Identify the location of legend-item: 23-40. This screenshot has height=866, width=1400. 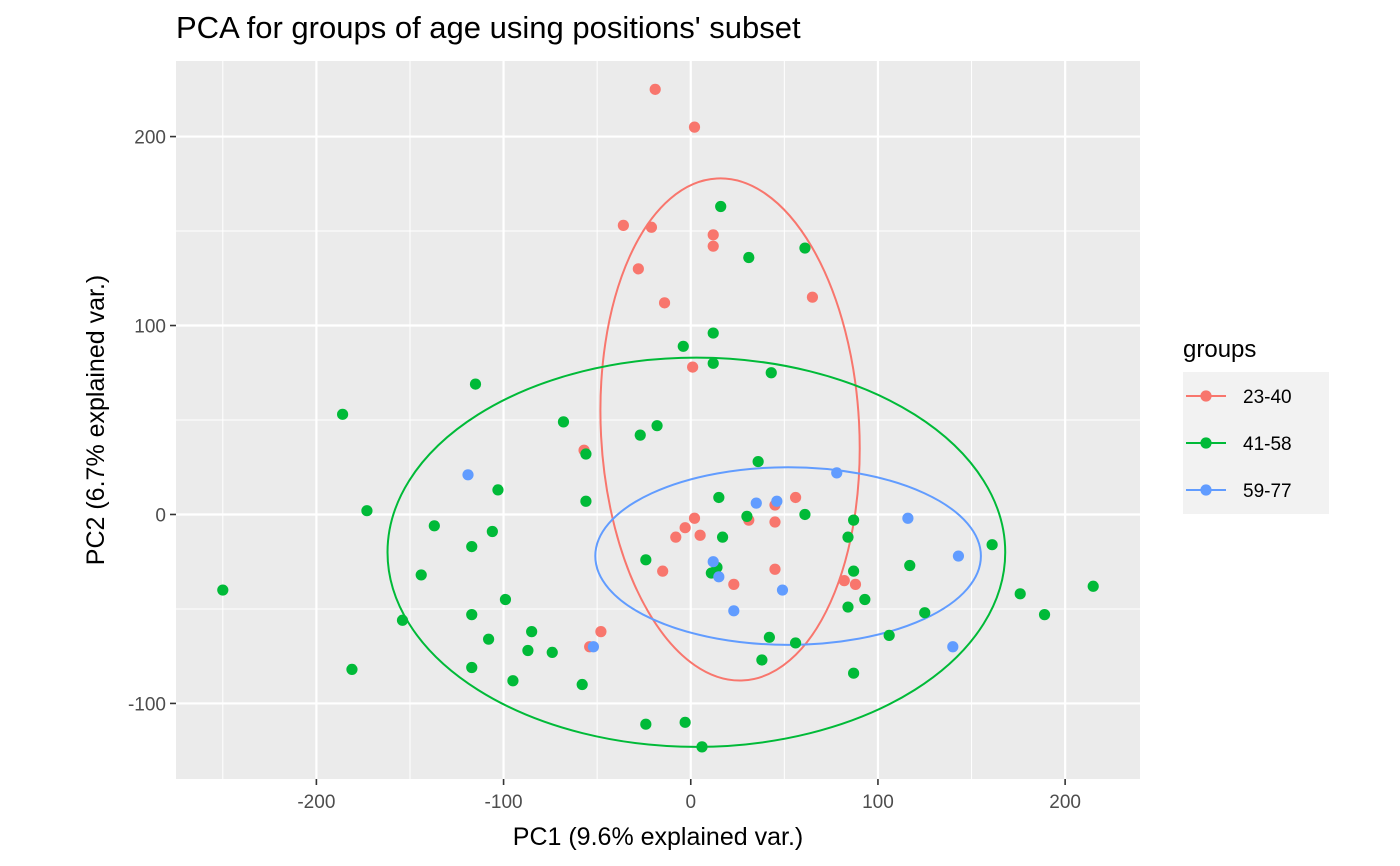
(1237, 396).